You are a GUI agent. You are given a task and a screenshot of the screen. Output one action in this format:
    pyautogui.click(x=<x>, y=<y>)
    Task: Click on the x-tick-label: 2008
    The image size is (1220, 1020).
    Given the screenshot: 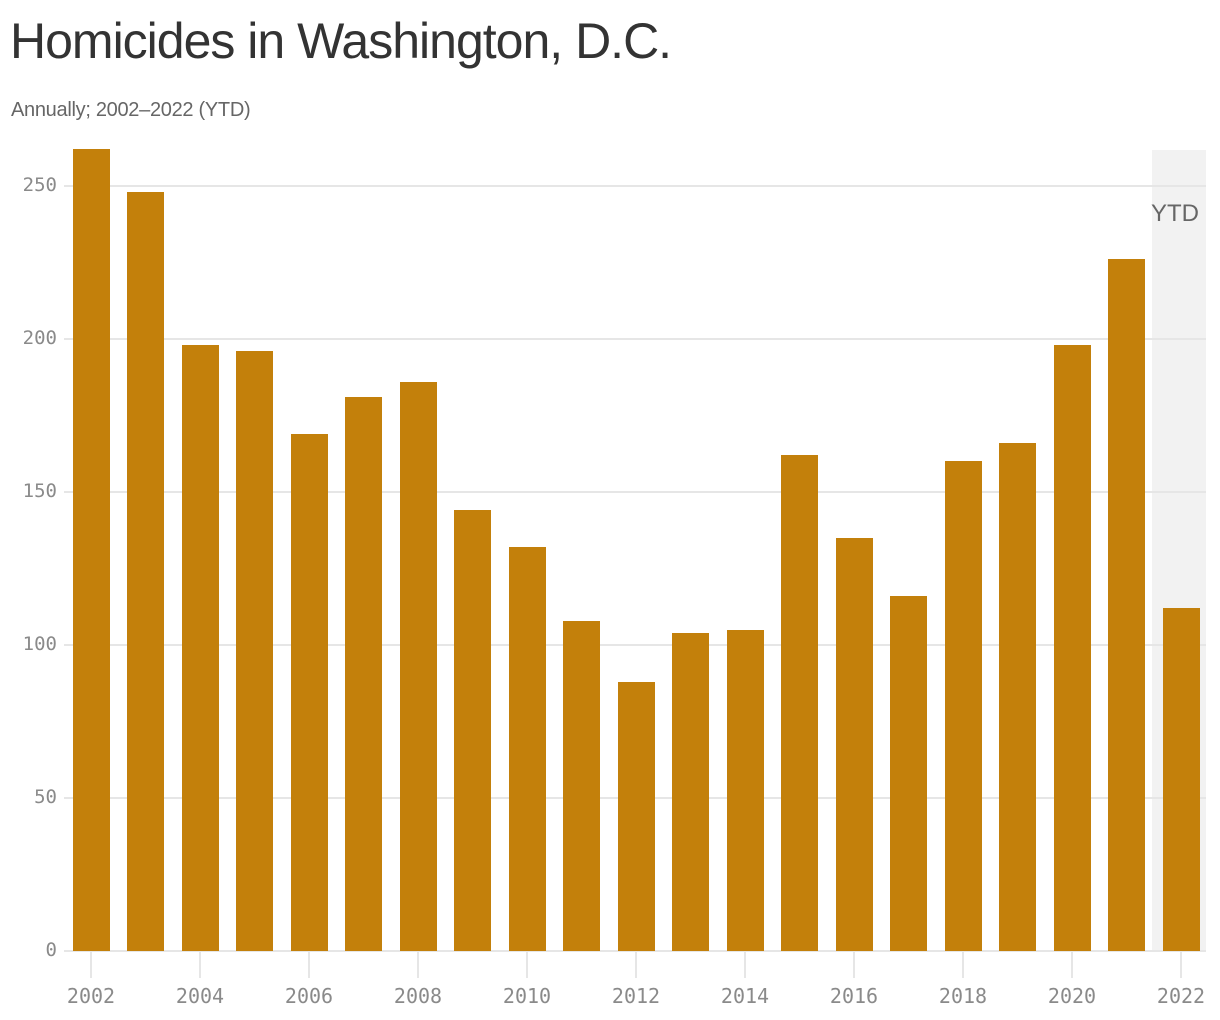 What is the action you would take?
    pyautogui.click(x=418, y=996)
    